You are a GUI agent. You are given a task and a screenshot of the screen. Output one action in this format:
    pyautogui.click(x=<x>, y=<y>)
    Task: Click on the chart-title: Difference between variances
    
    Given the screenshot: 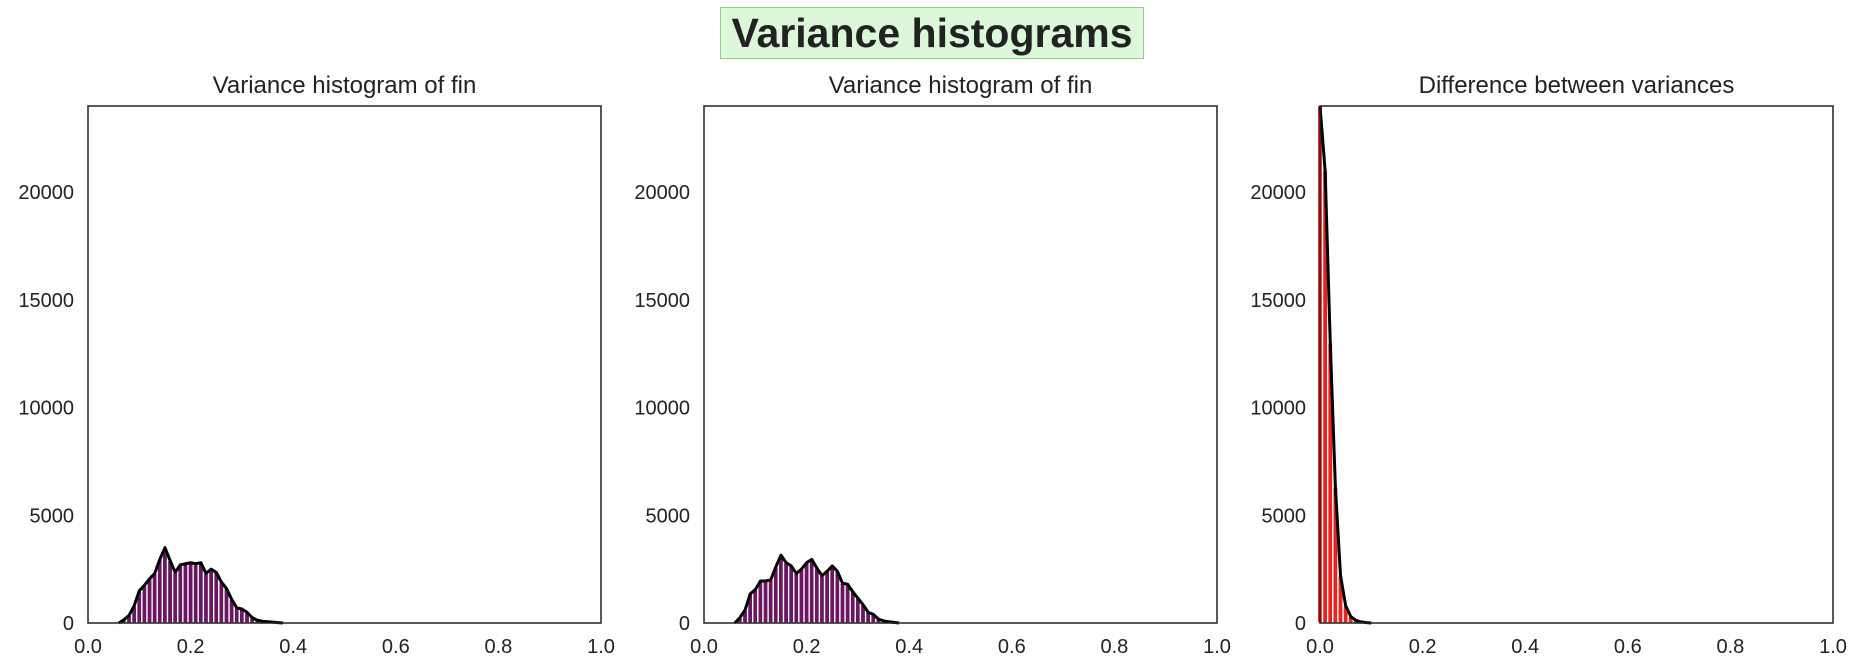 What is the action you would take?
    pyautogui.click(x=1577, y=85)
    